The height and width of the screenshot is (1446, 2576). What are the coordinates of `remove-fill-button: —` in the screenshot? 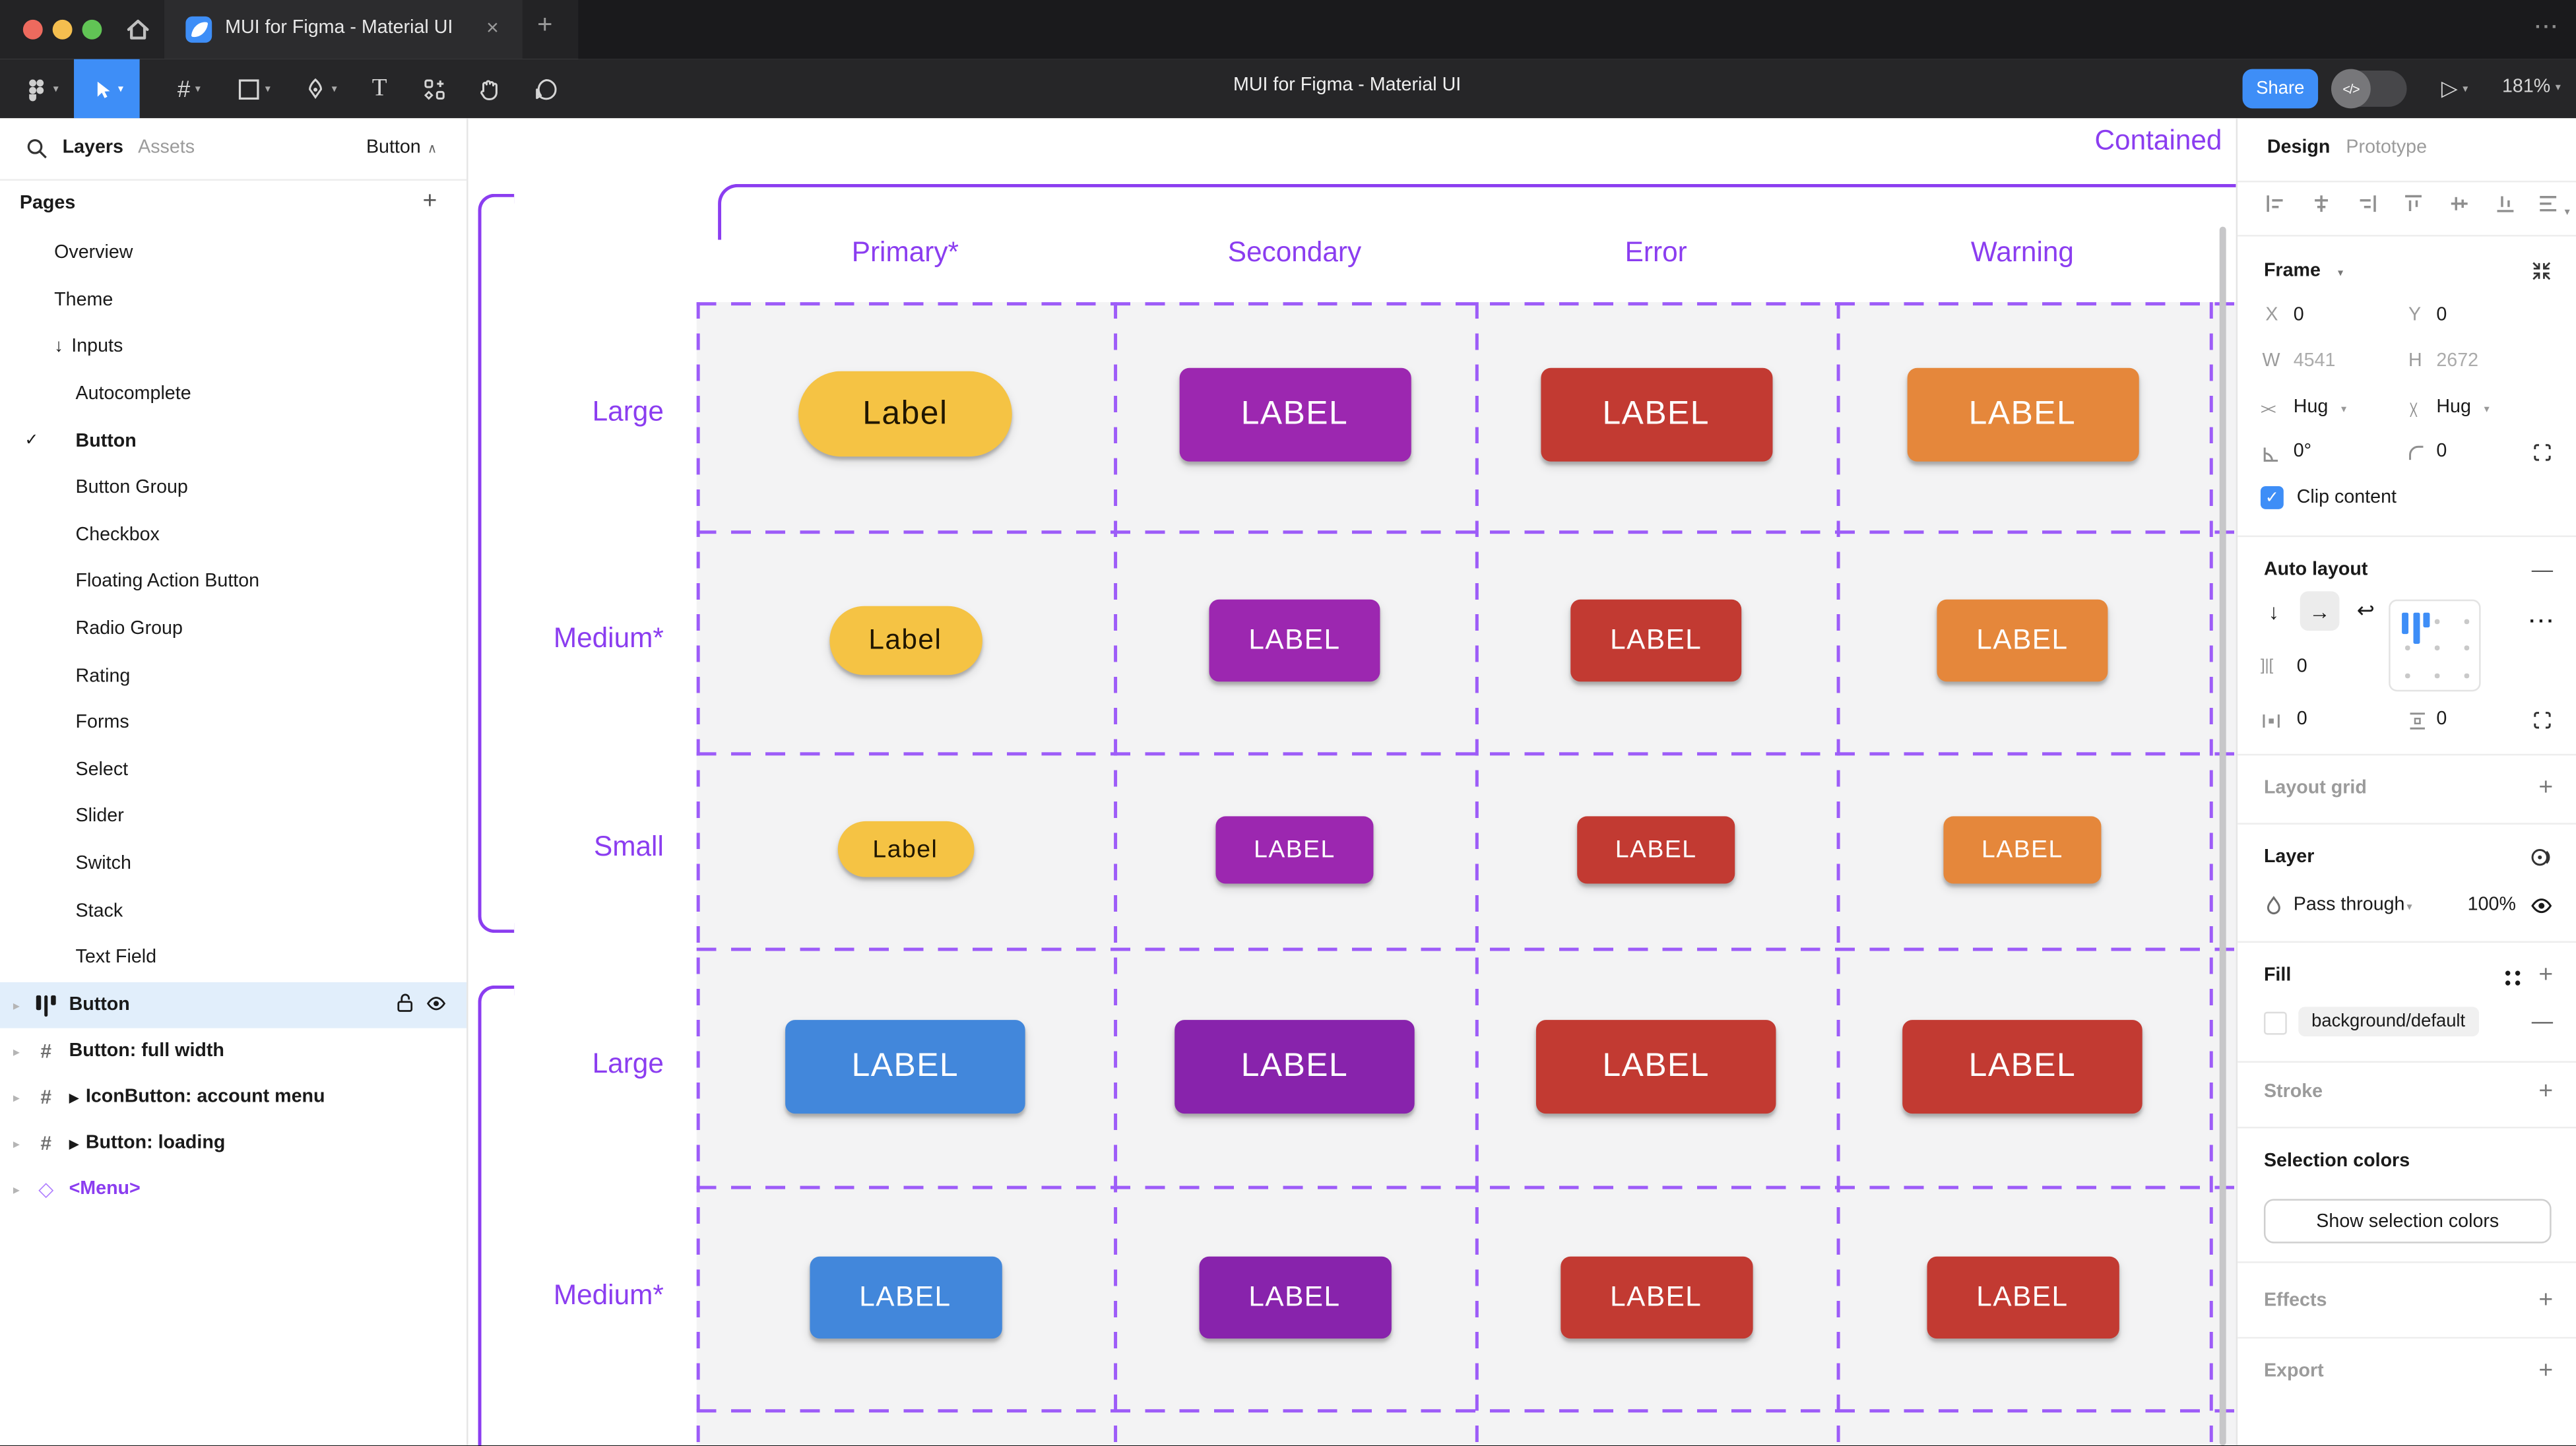 It's located at (2542, 1021).